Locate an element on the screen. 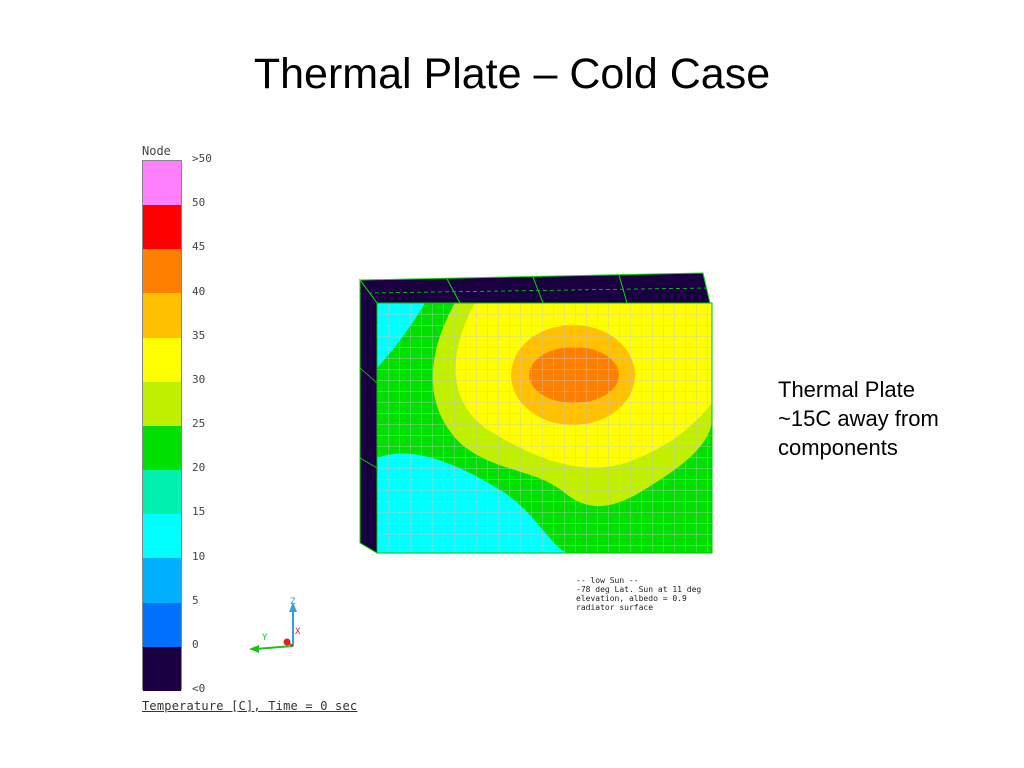  legend-tick-label: 0 is located at coordinates (195, 644).